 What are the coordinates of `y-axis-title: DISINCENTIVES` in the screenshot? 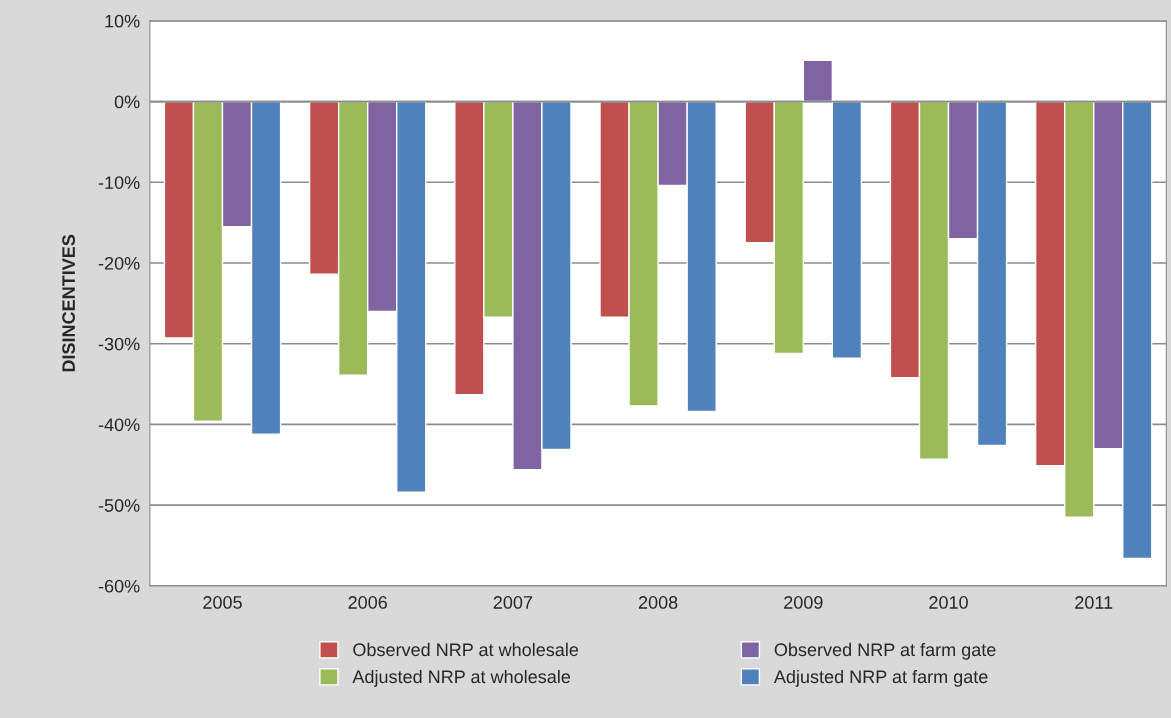 It's located at (68, 303).